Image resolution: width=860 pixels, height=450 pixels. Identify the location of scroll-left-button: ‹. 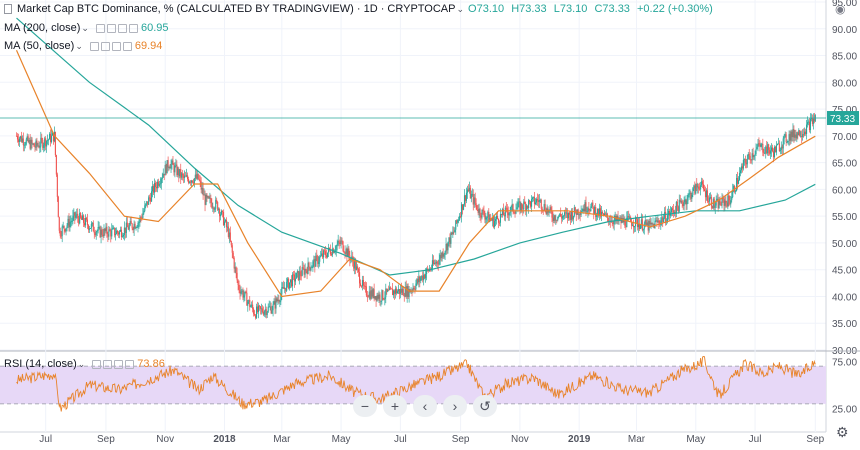
(425, 406).